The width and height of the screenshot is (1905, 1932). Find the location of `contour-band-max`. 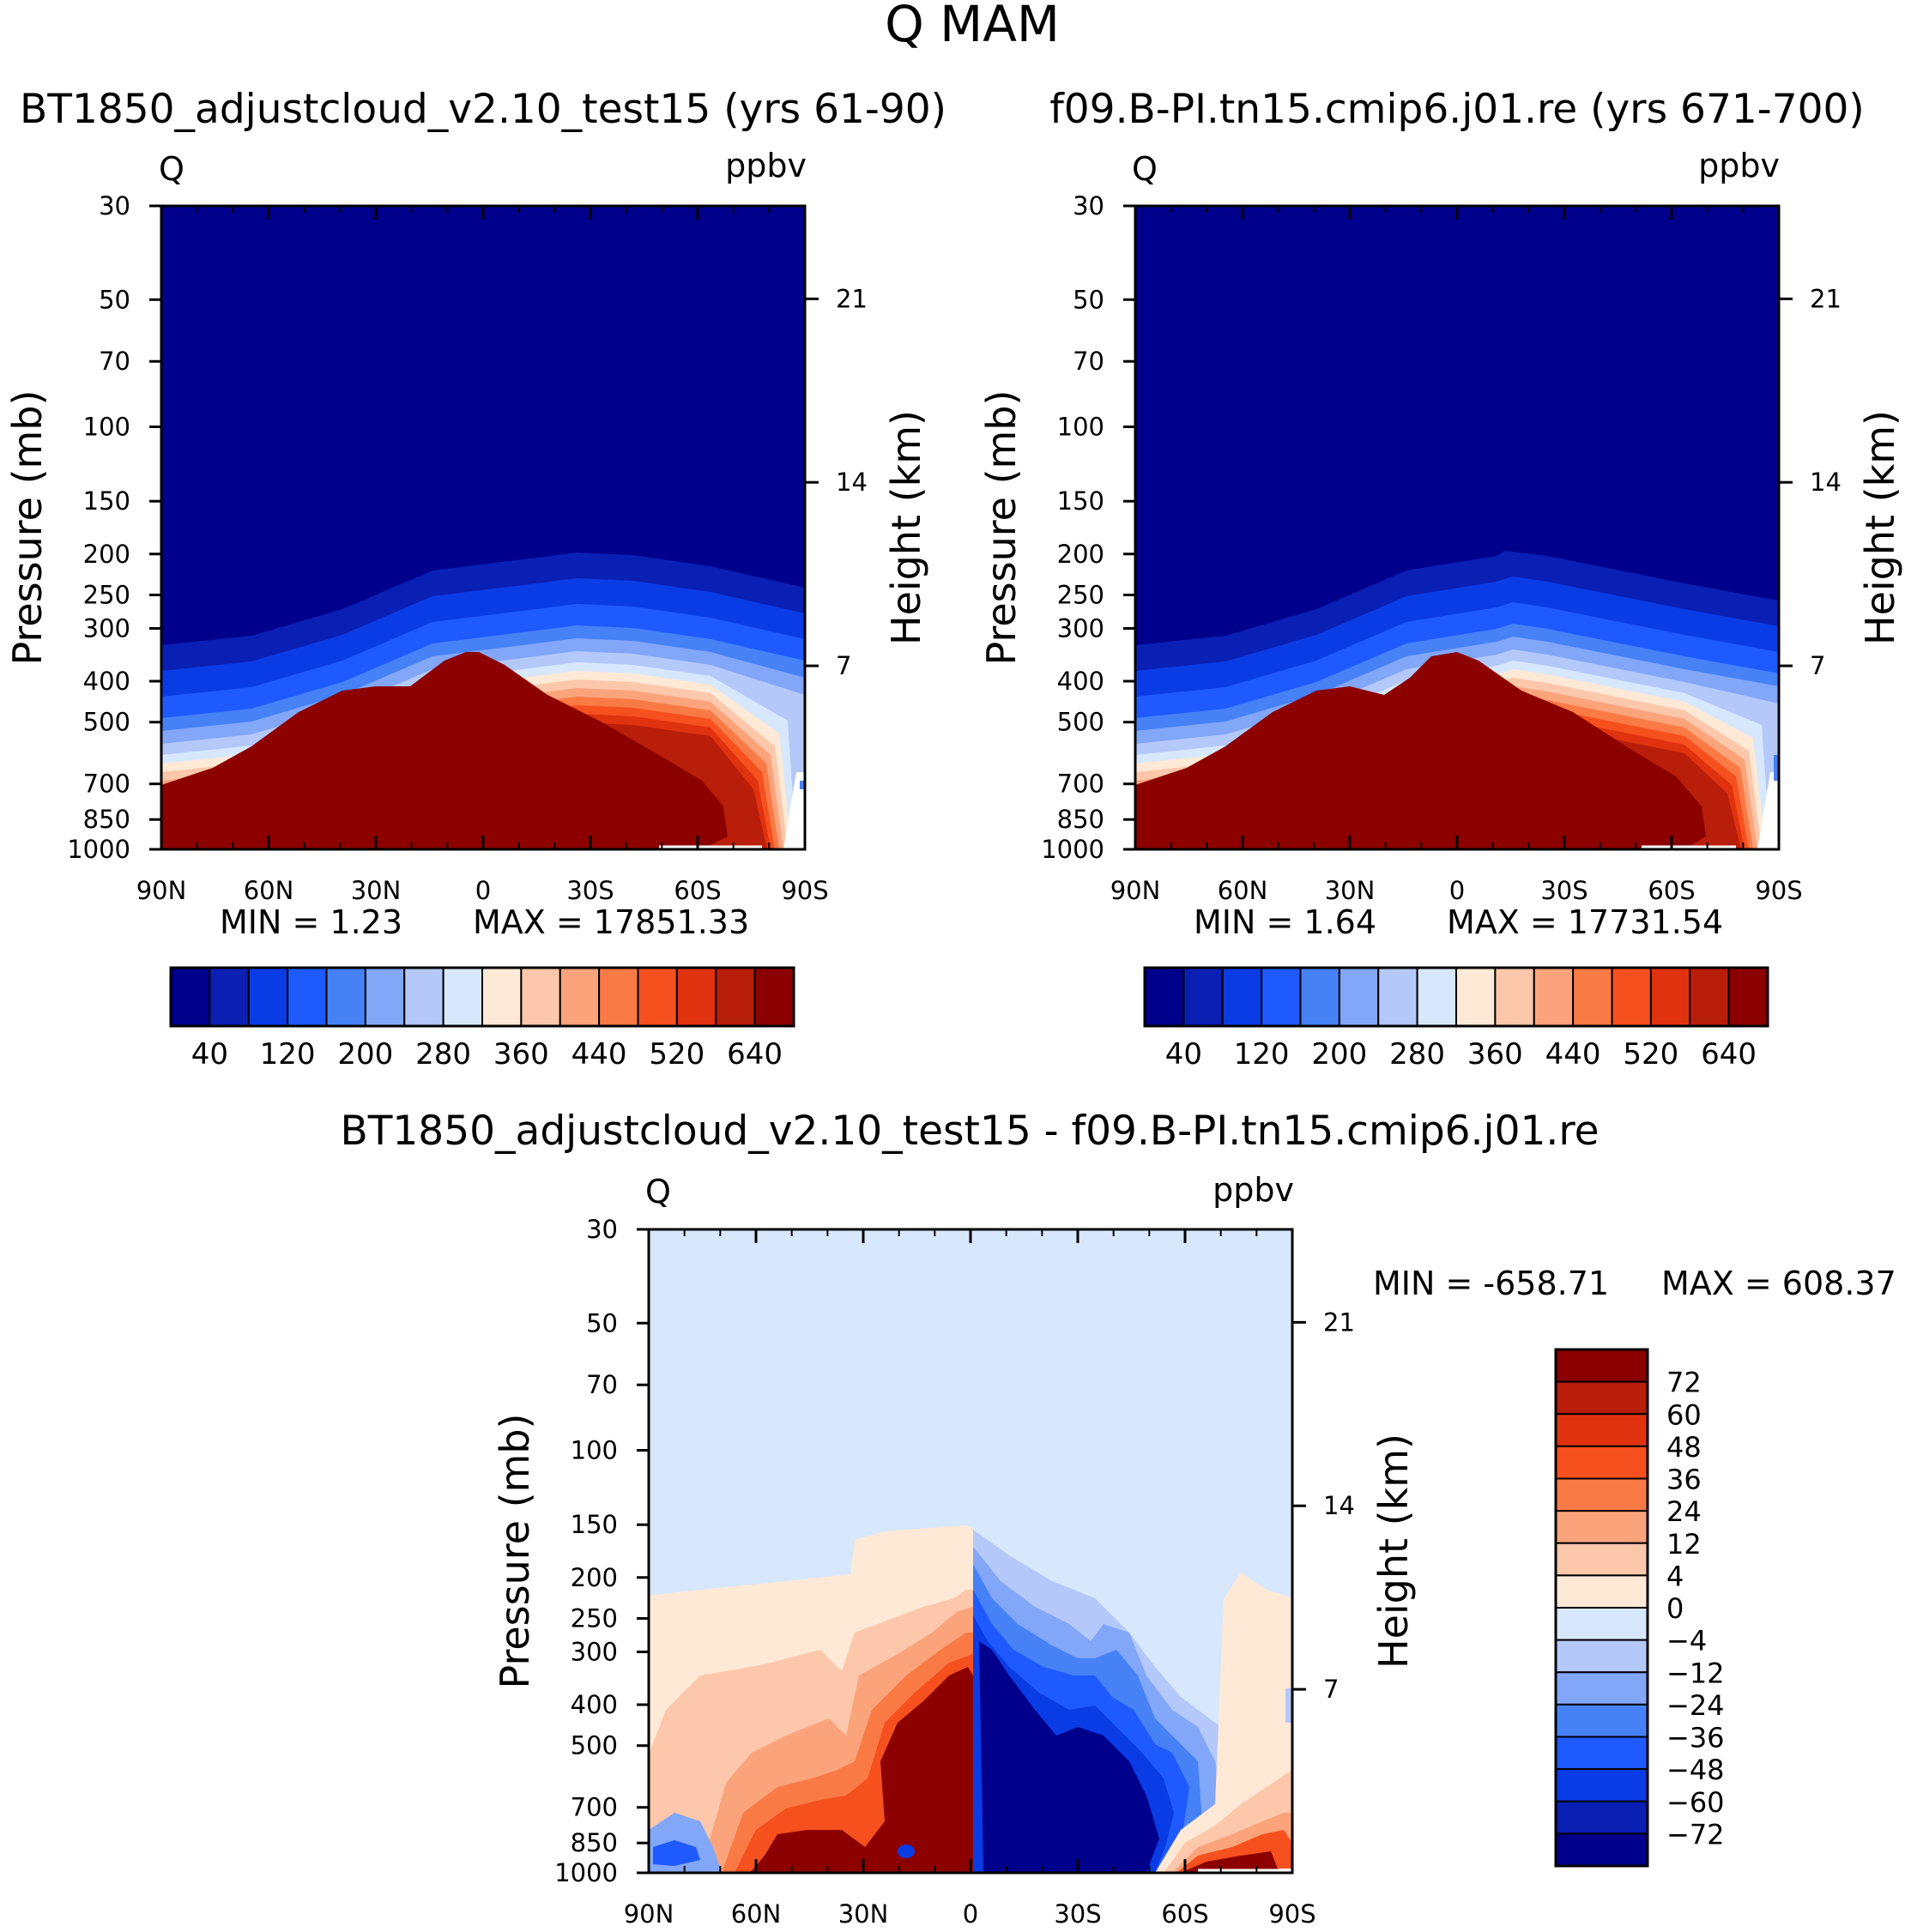

contour-band-max is located at coordinates (1420, 750).